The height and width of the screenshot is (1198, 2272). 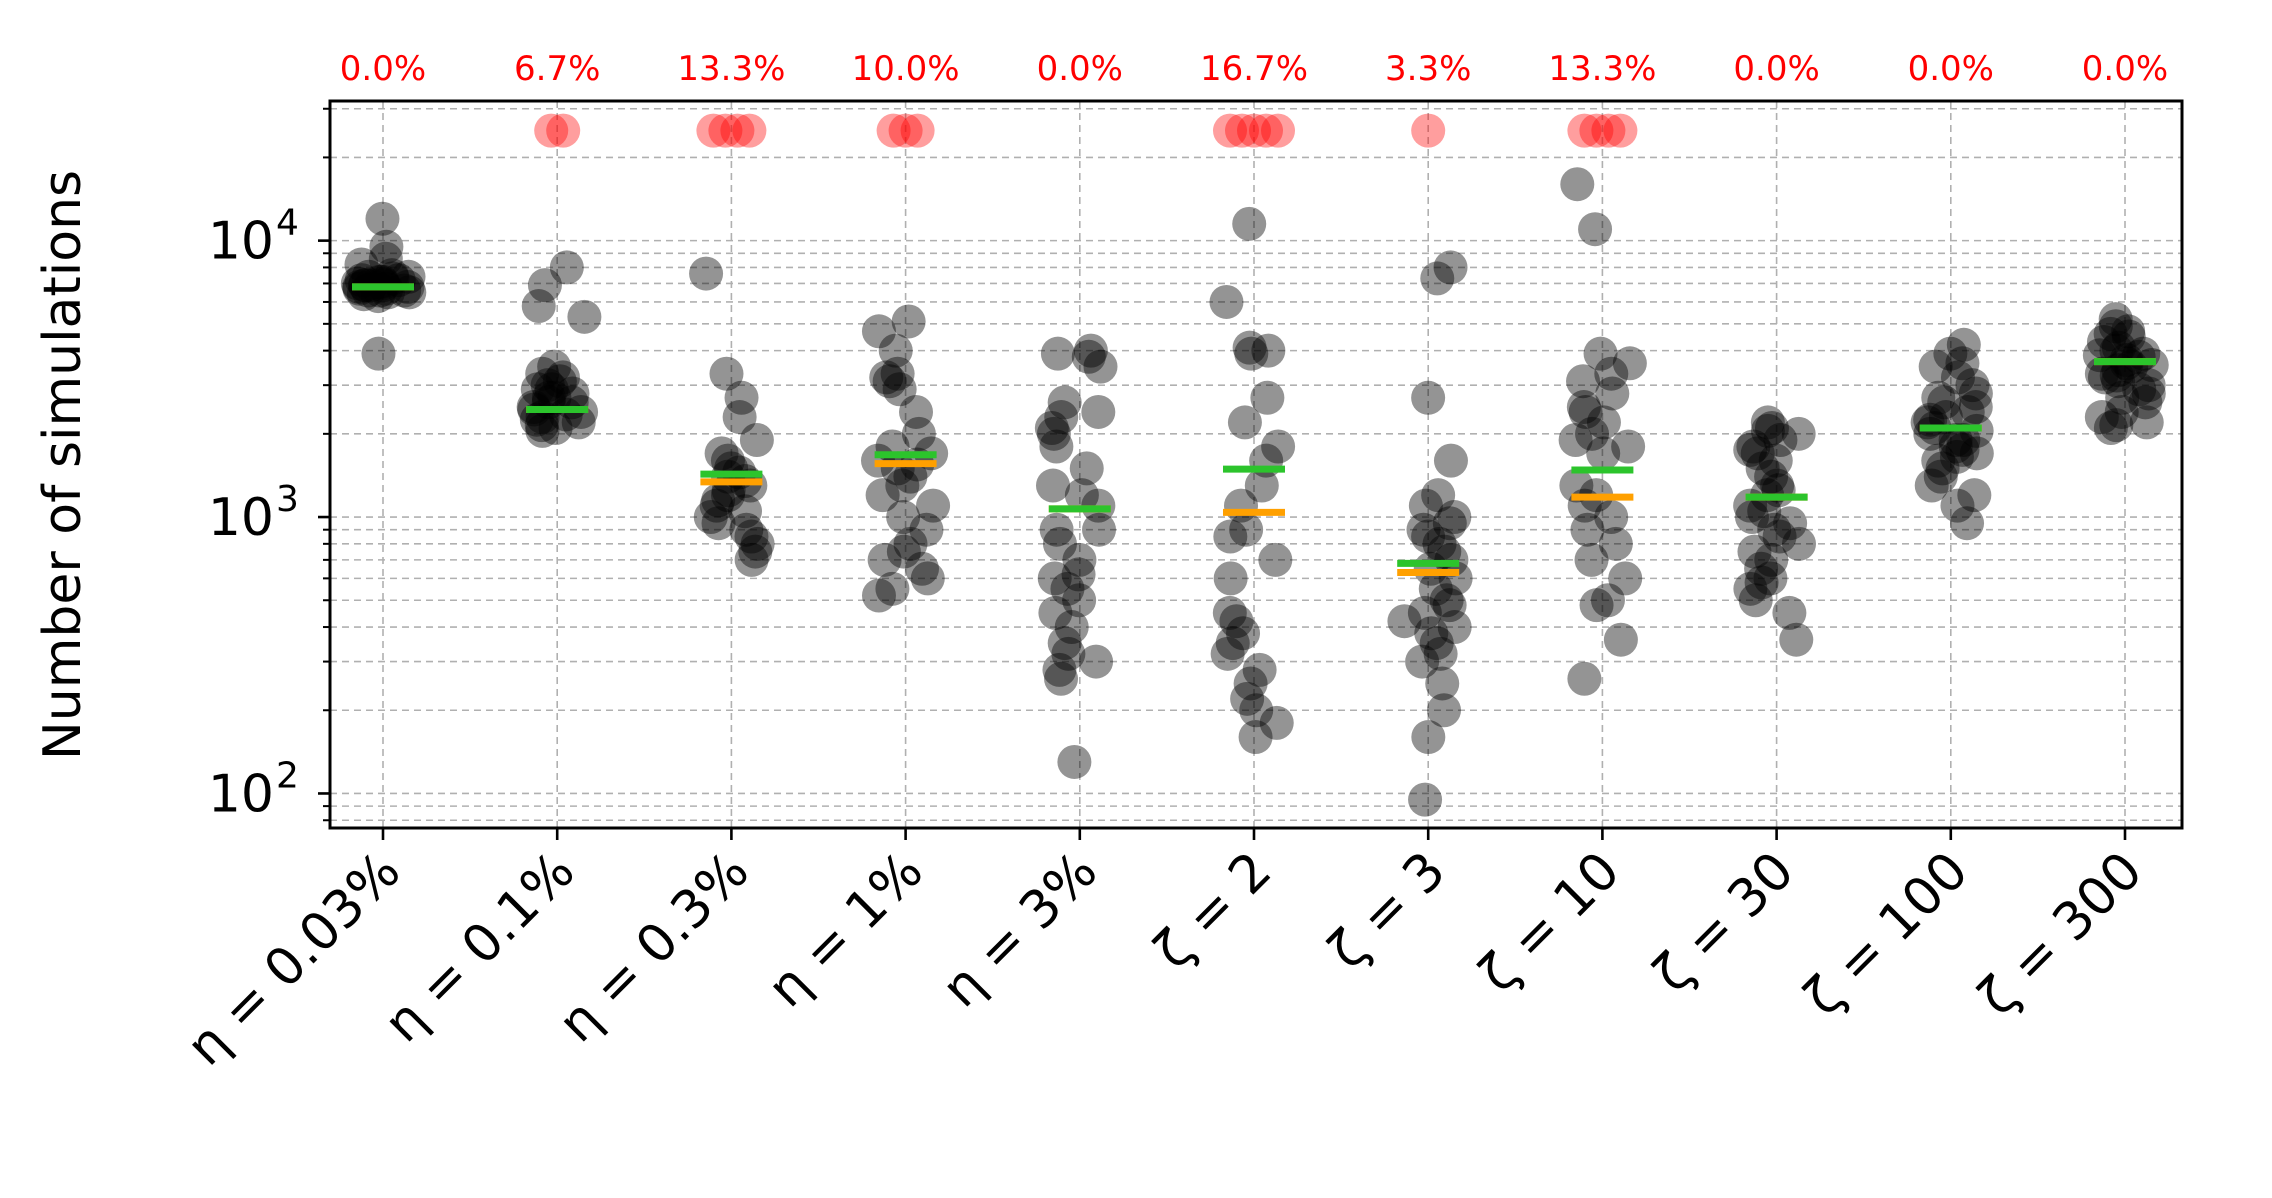 What do you see at coordinates (2060, 934) in the screenshot?
I see `x-tick-label: ζ = 300` at bounding box center [2060, 934].